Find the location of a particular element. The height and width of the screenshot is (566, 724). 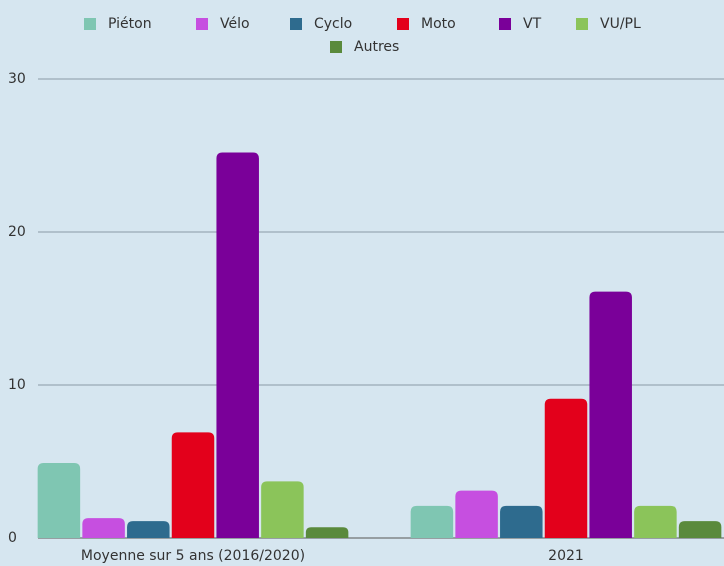

y-tick-label: 10 is located at coordinates (17, 385).